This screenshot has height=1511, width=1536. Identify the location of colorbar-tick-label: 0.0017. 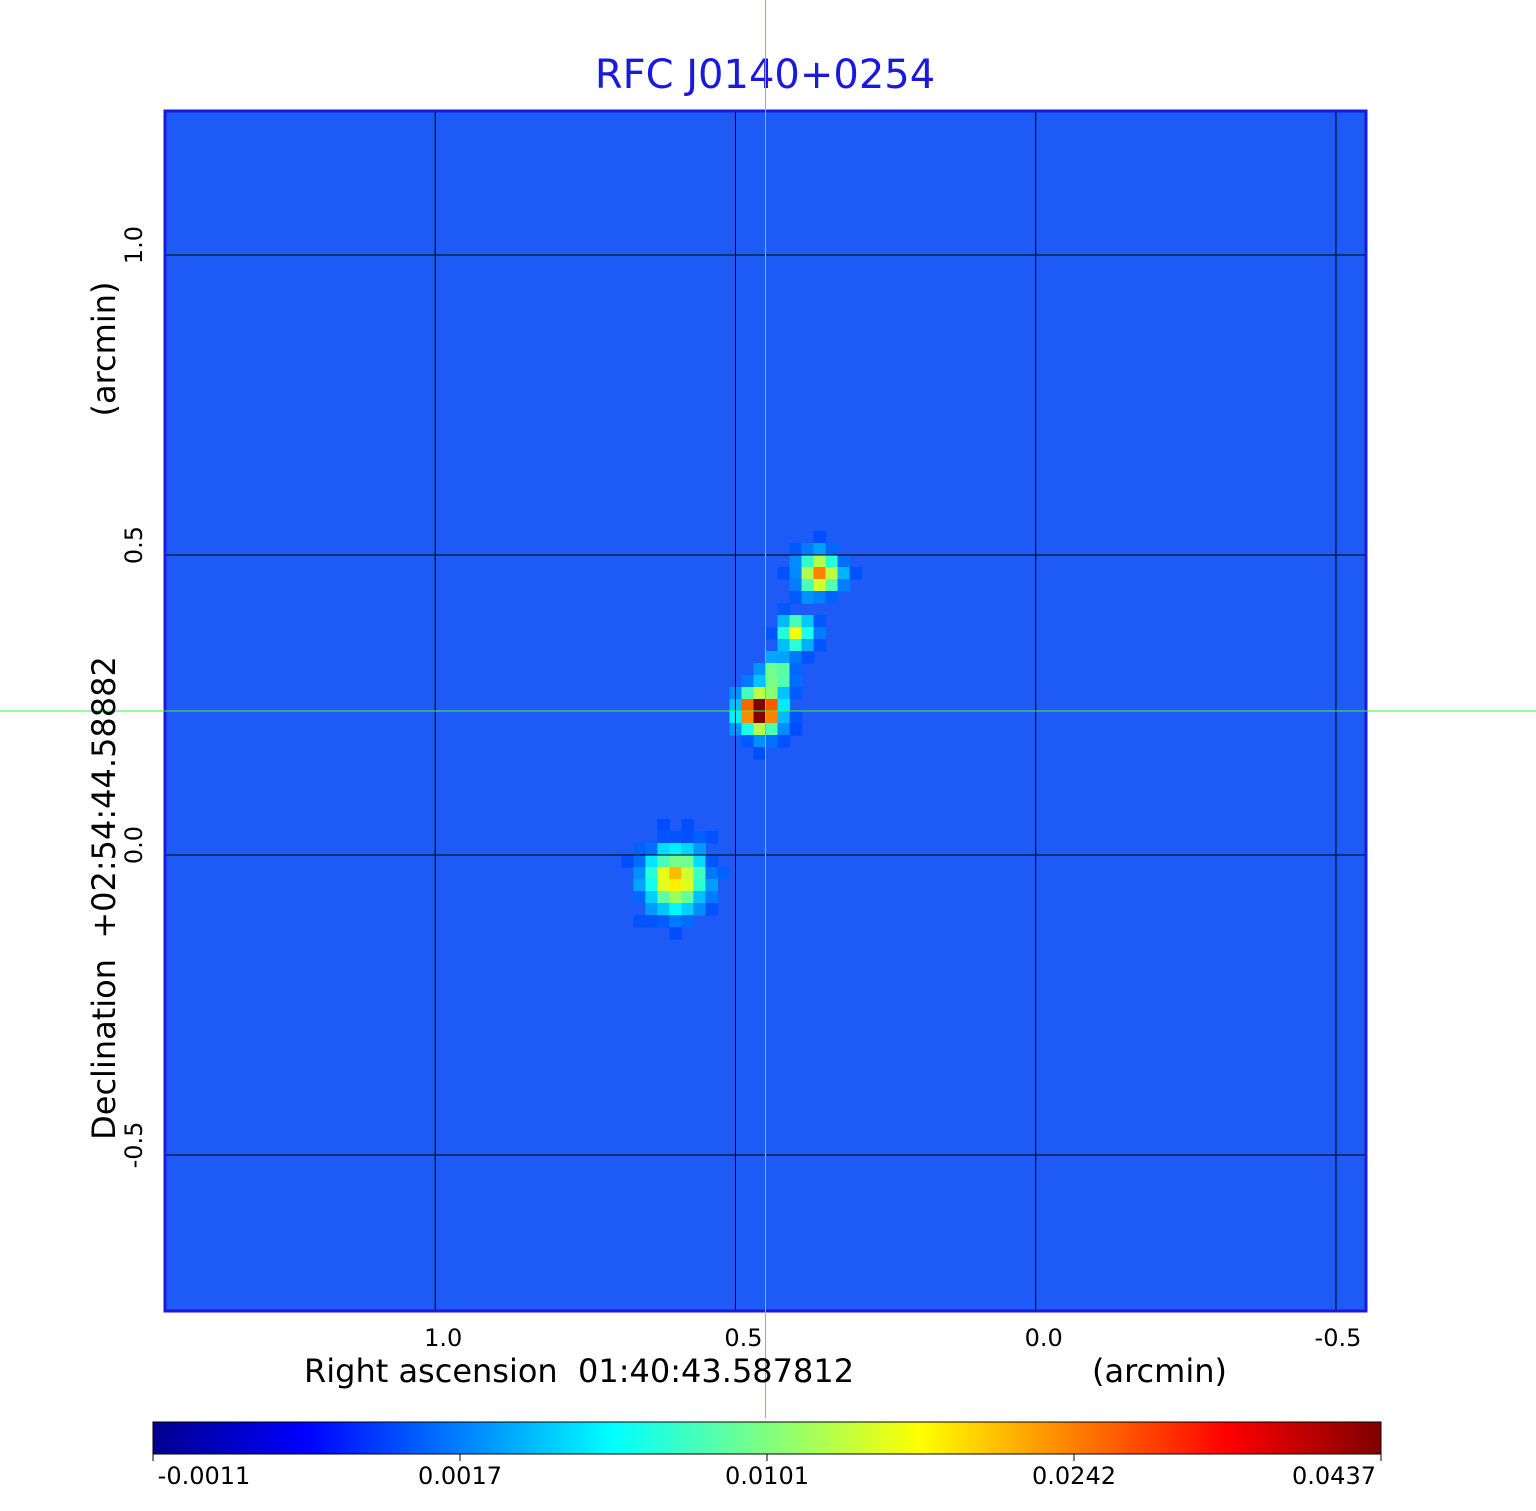
(460, 1476).